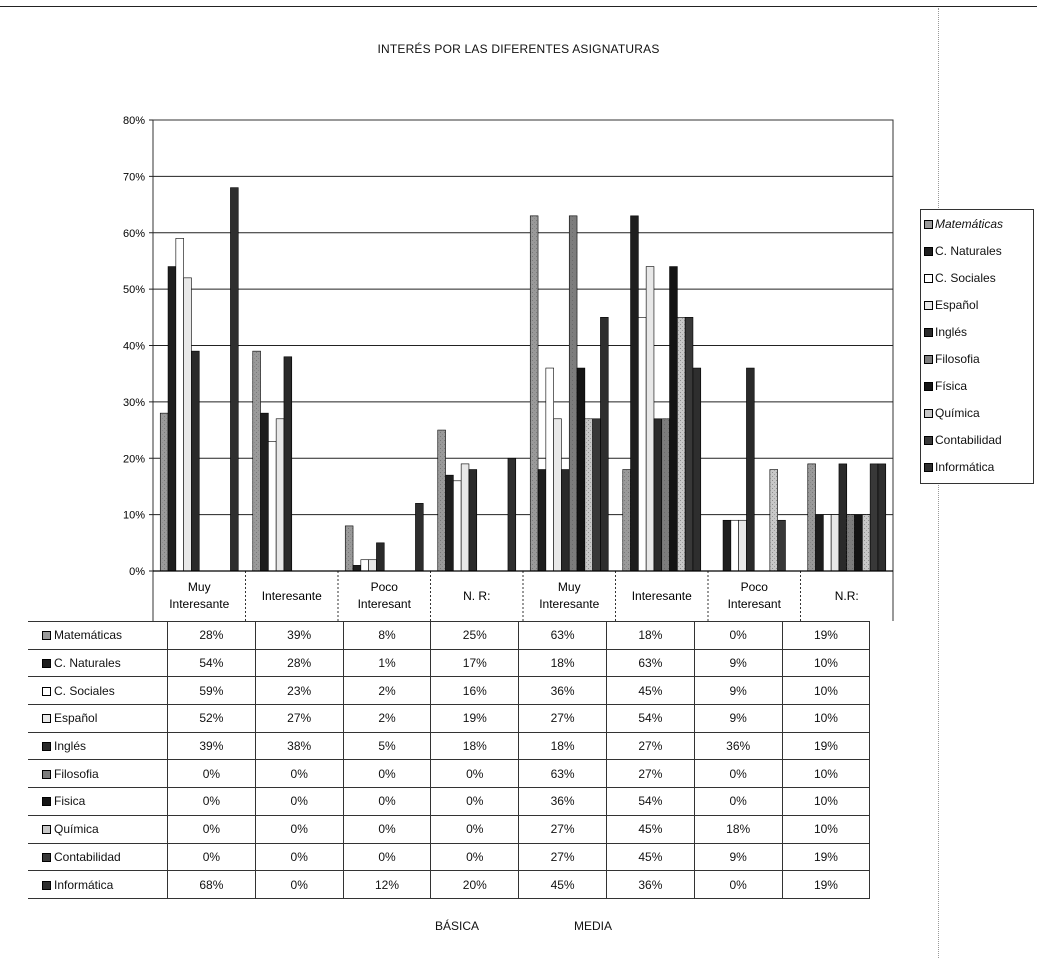  What do you see at coordinates (98, 663) in the screenshot?
I see `table-row-label: C. Naturales` at bounding box center [98, 663].